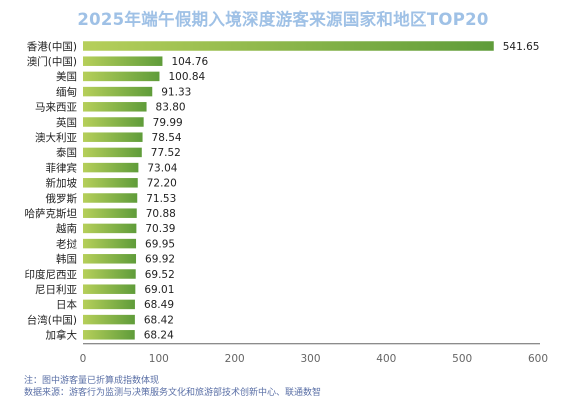 This screenshot has width=566, height=407. What do you see at coordinates (52, 61) in the screenshot?
I see `category-label: 澳门(中国)` at bounding box center [52, 61].